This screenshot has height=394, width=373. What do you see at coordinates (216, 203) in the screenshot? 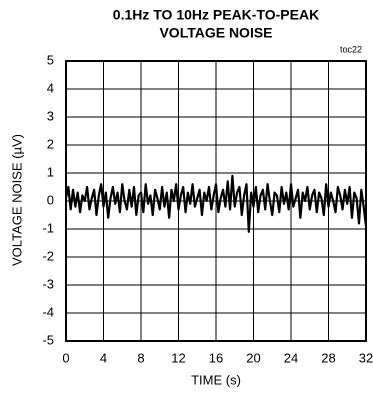
I see `data-line` at bounding box center [216, 203].